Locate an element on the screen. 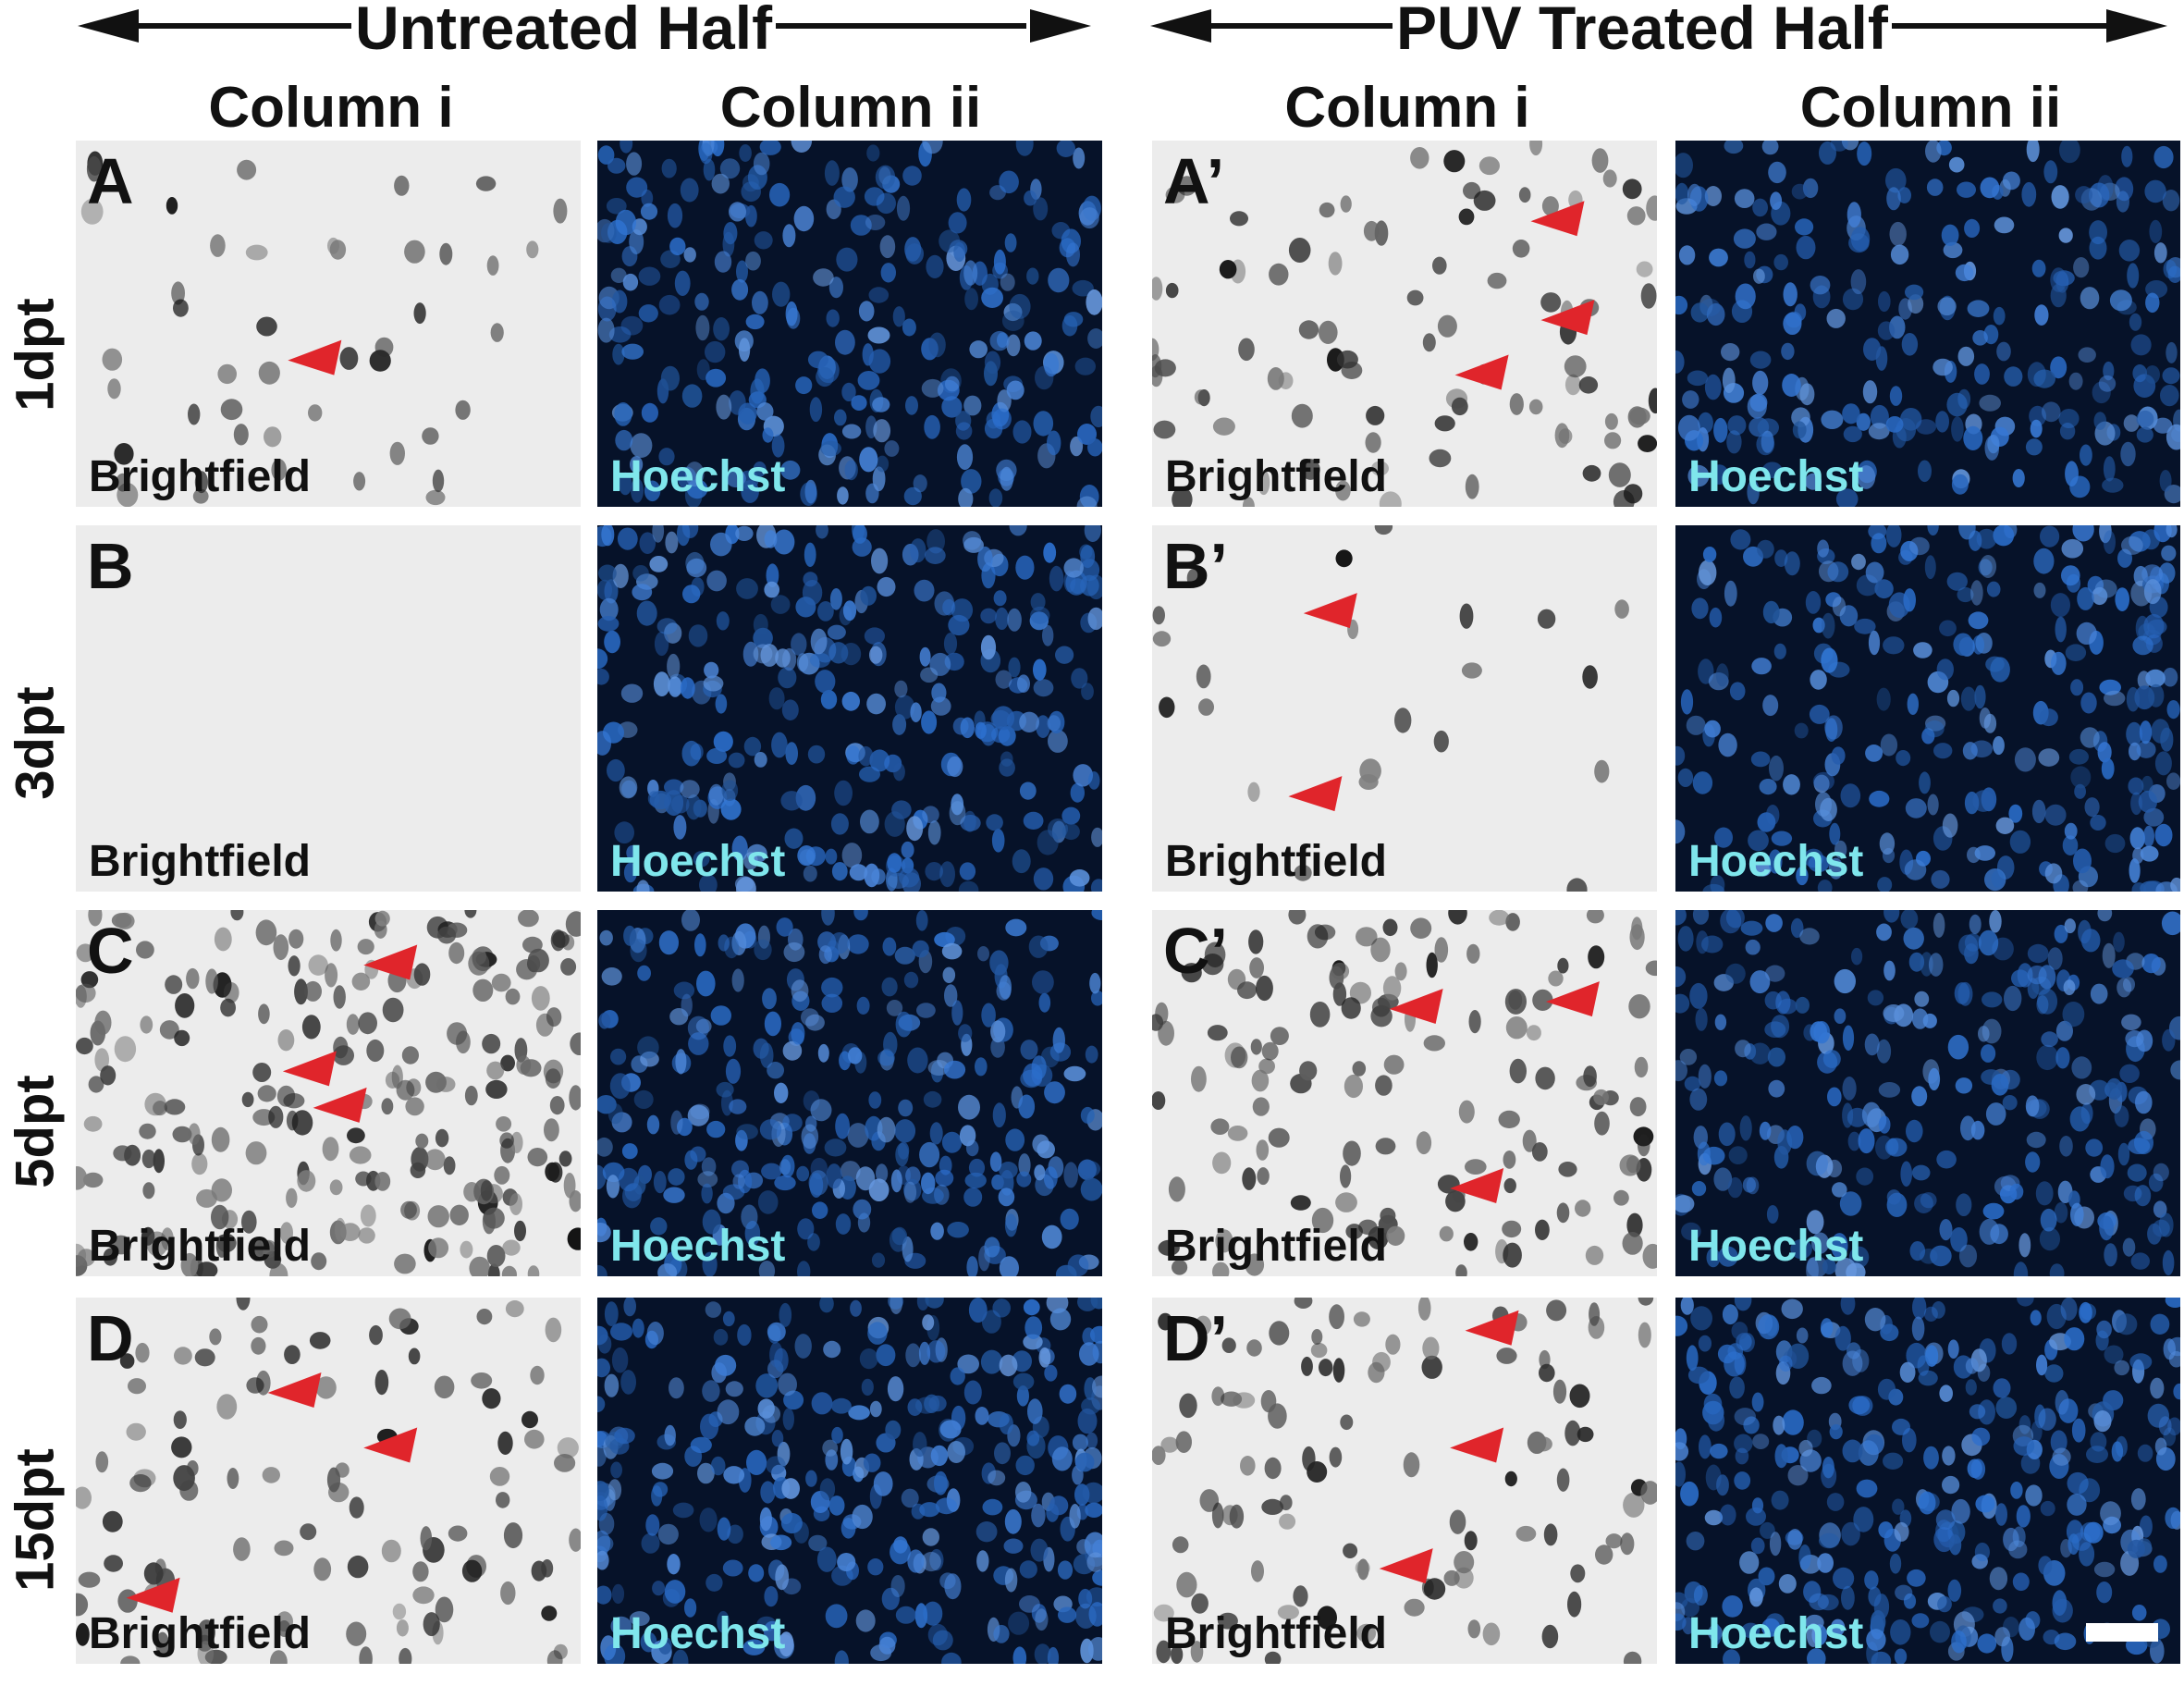  panel-D-brightfield: D Brightfield is located at coordinates (328, 1481).